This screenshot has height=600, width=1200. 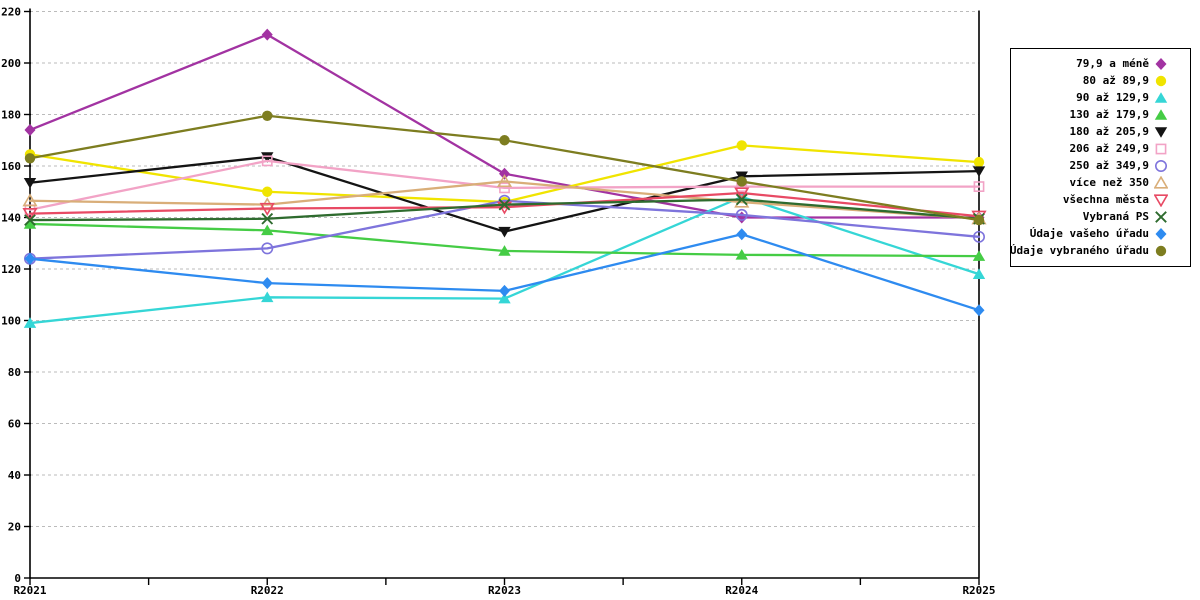 I want to click on legend-item-label: 180 až 205,9, so click(x=1109, y=131).